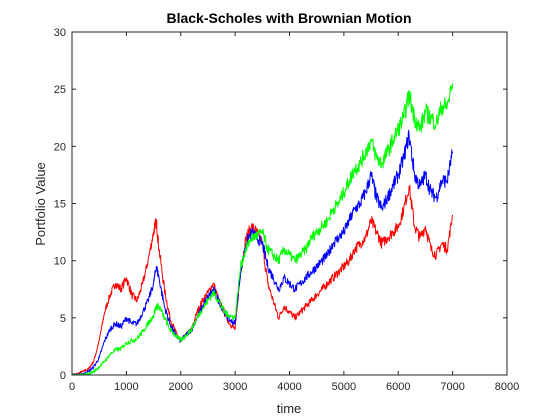 The image size is (560, 420). What do you see at coordinates (398, 387) in the screenshot?
I see `x-tick-label: 6000` at bounding box center [398, 387].